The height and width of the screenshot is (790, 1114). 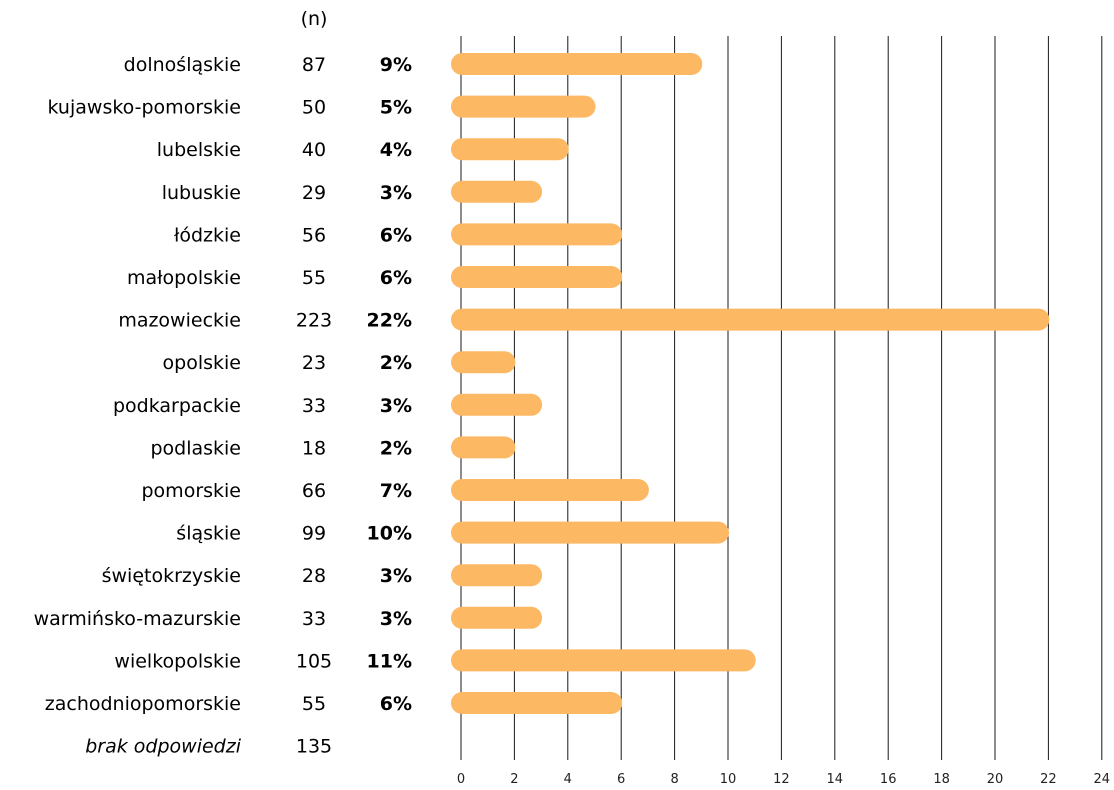 I want to click on region-label: lubelskie, so click(x=199, y=150).